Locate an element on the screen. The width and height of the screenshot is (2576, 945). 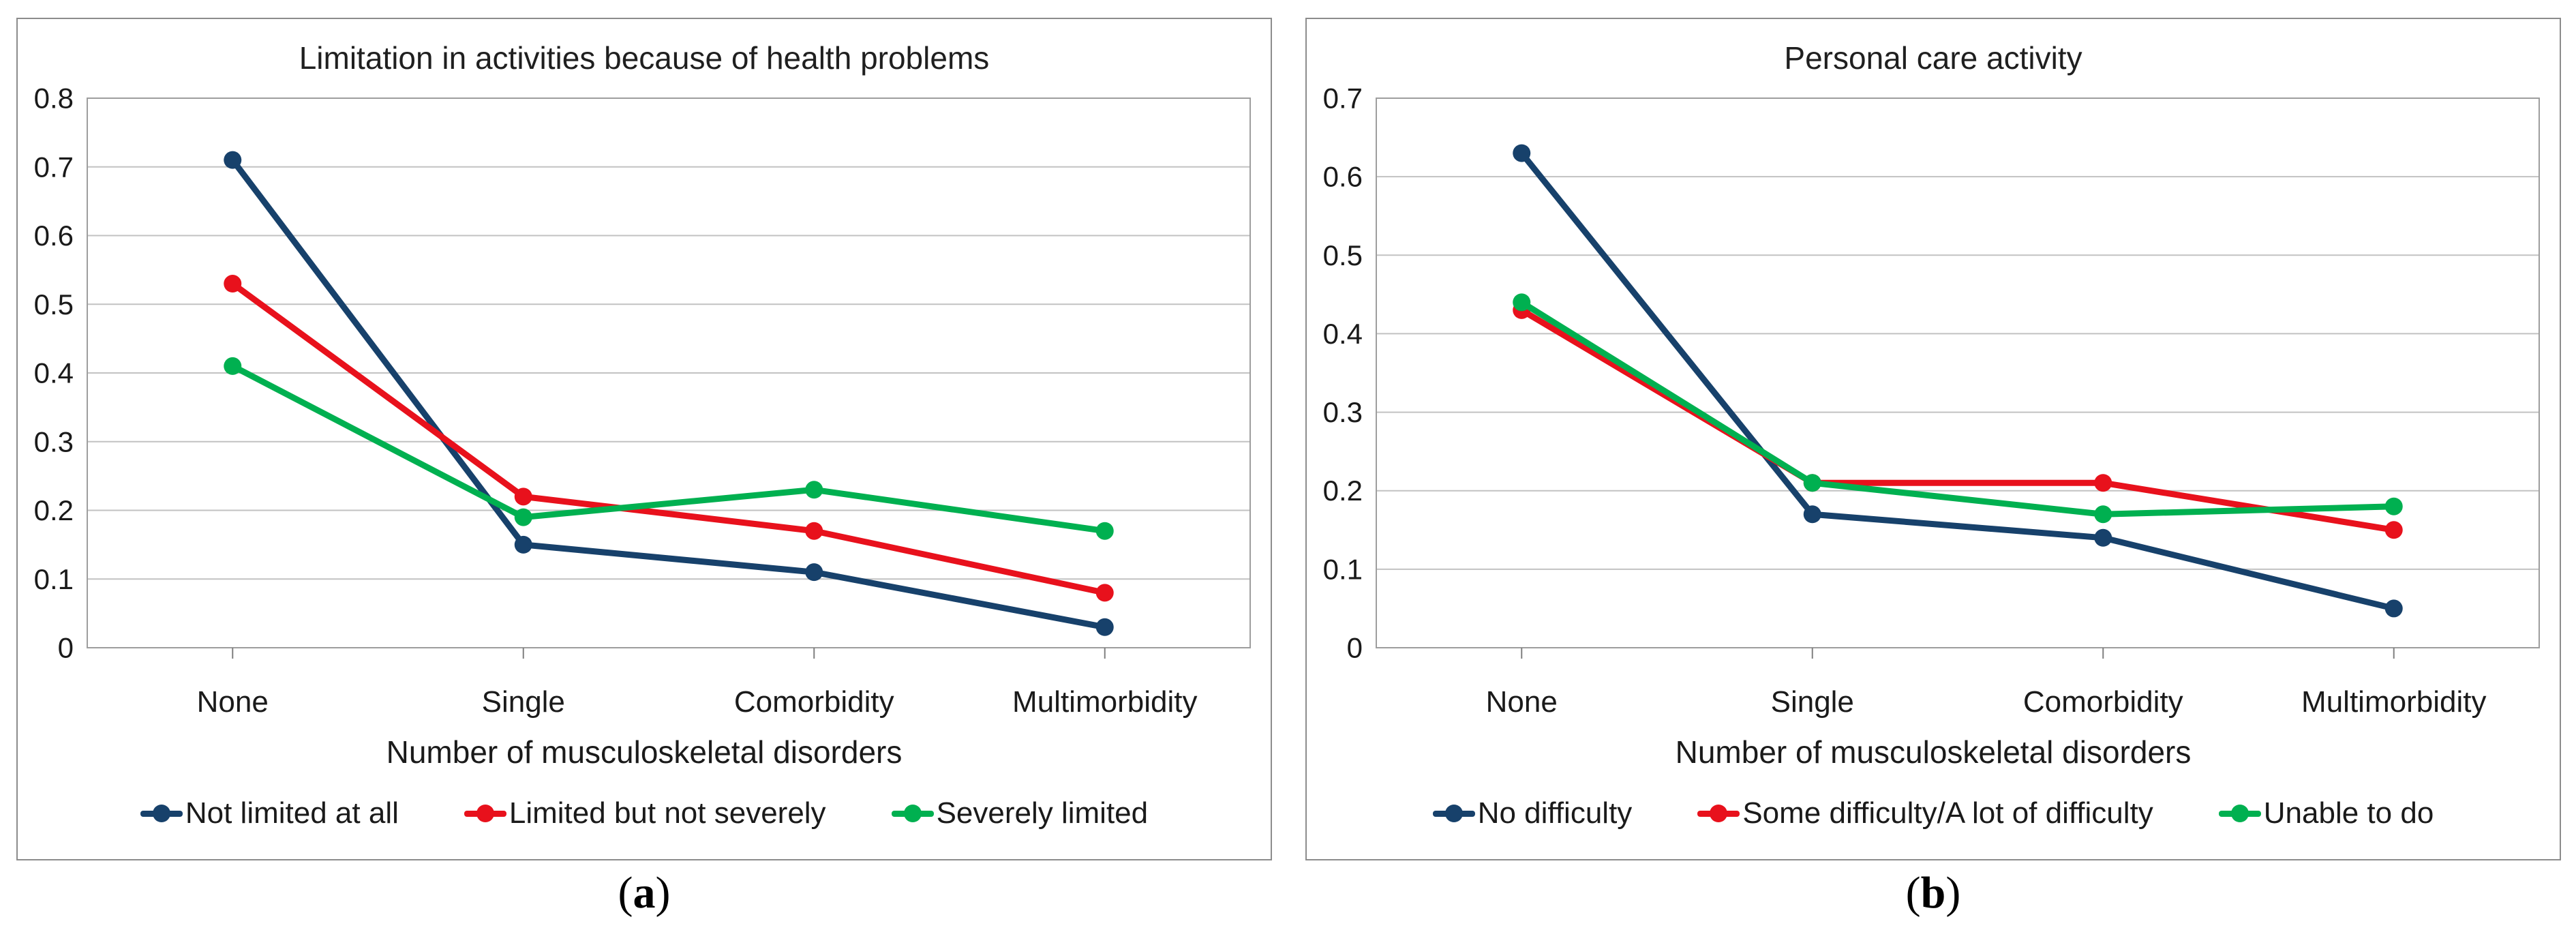
caption-a-open: ( is located at coordinates (625, 893).